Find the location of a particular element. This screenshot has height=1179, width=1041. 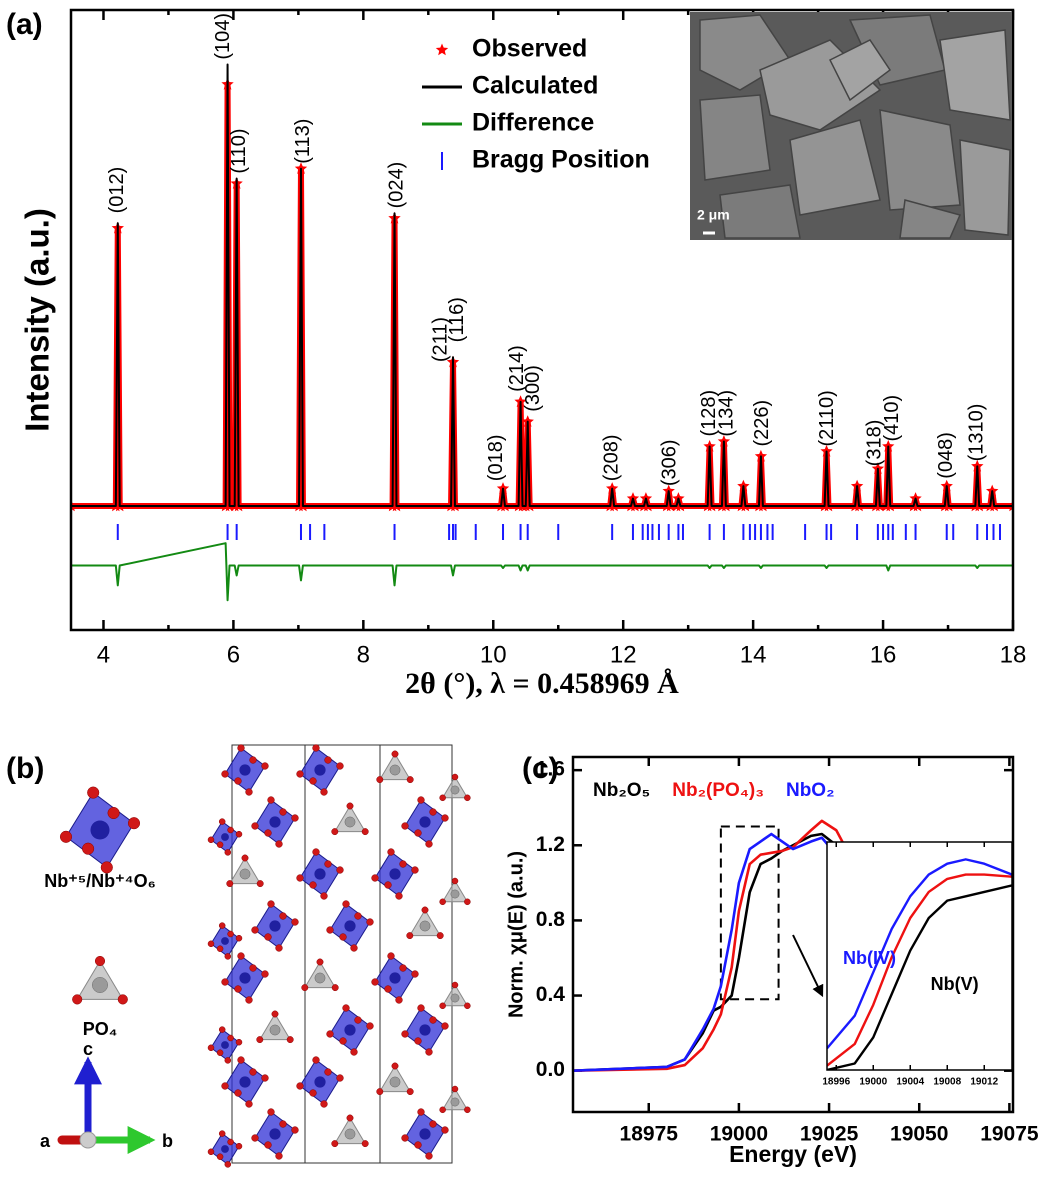

annotation: Nb(V) is located at coordinates (955, 984).